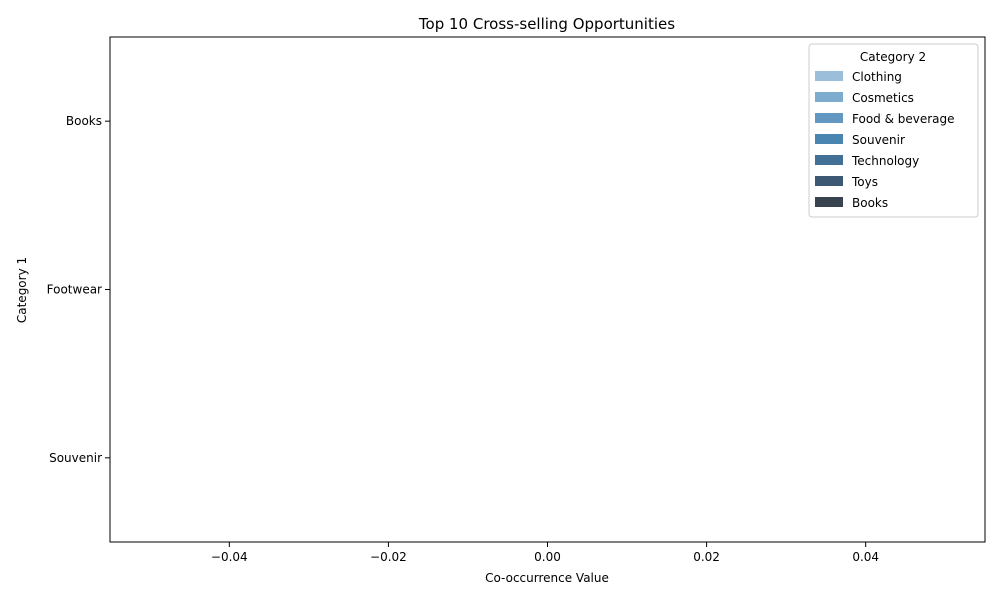 The width and height of the screenshot is (1000, 600). What do you see at coordinates (878, 140) in the screenshot?
I see `legend-entry-label: Souvenir` at bounding box center [878, 140].